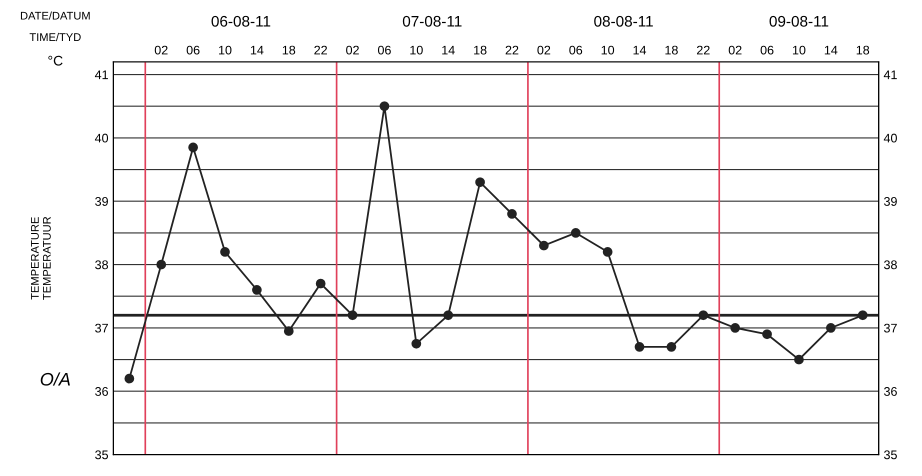 The width and height of the screenshot is (922, 476). I want to click on text: O/A, so click(55, 379).